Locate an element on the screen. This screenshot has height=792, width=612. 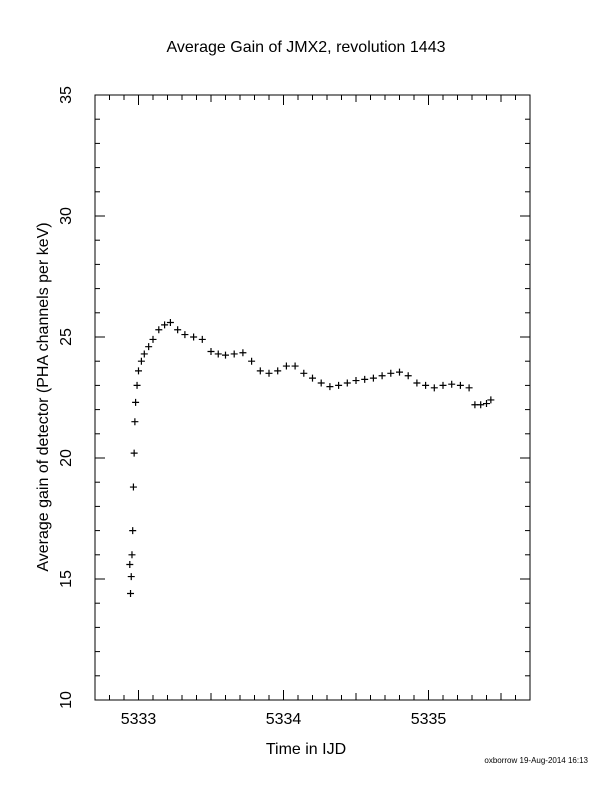
x-tick-label: 5335 is located at coordinates (429, 719).